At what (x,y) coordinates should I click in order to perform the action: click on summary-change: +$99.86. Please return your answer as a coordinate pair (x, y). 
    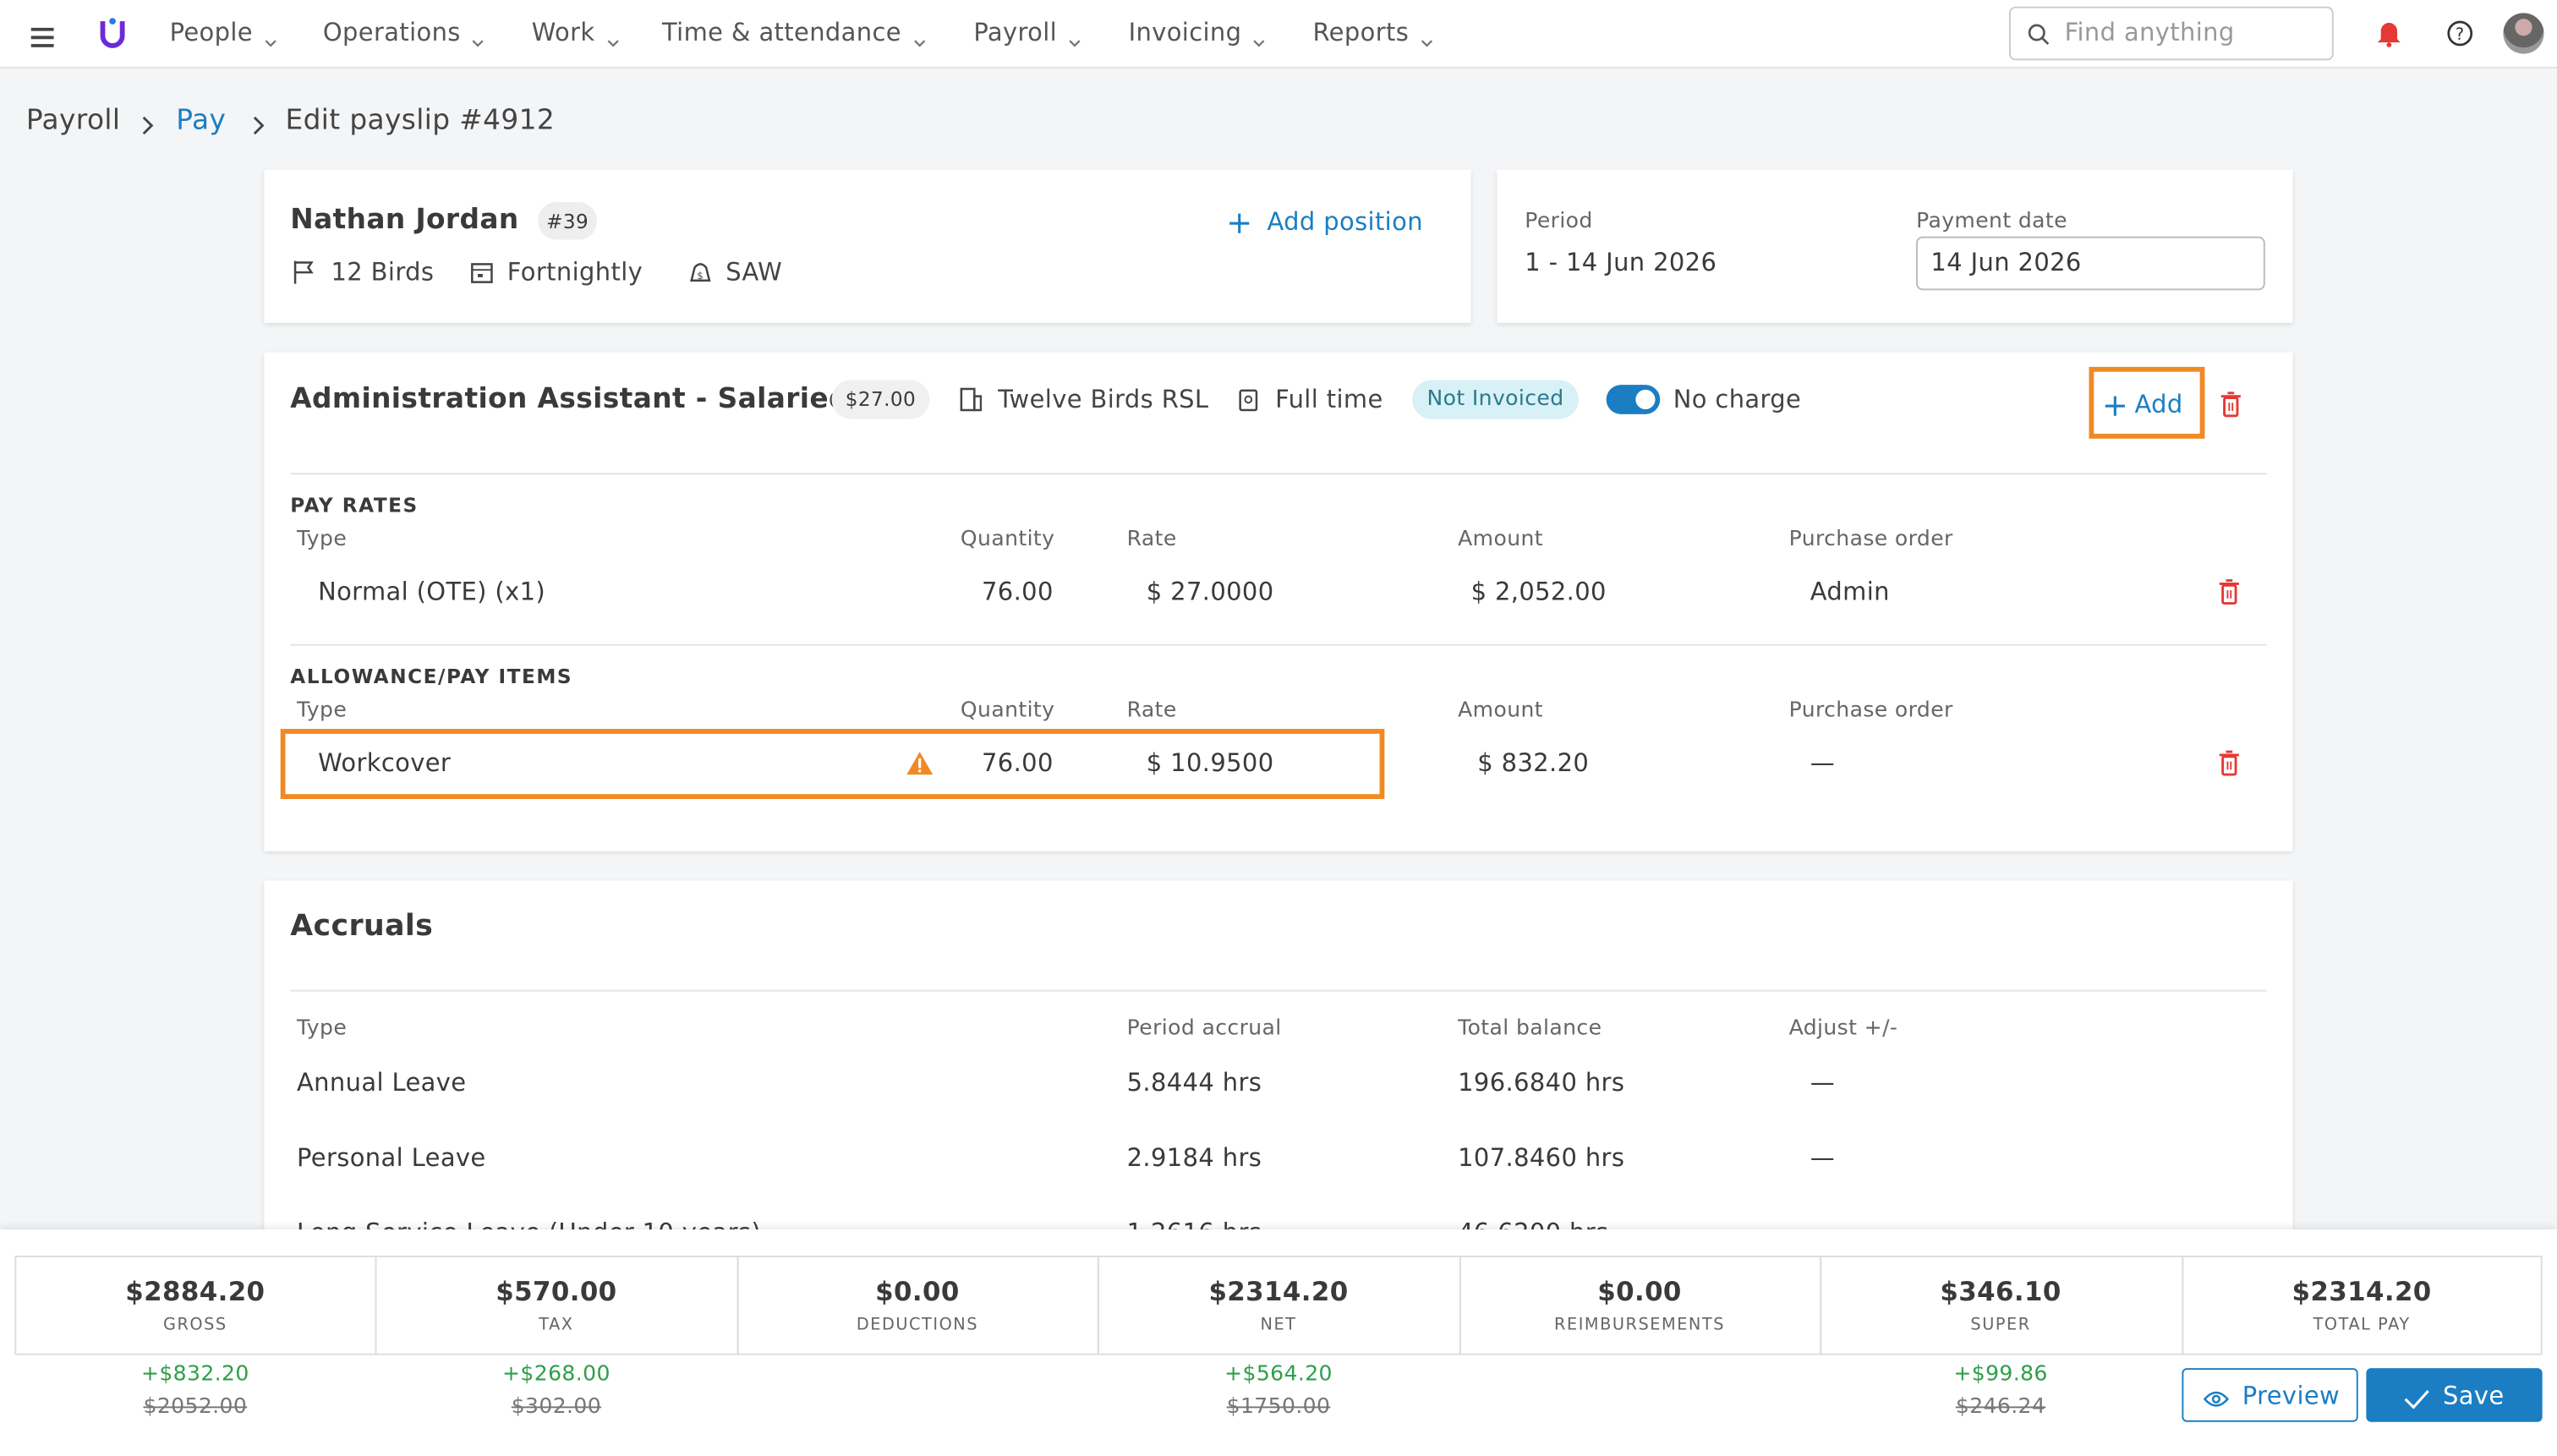
    Looking at the image, I should click on (2000, 1375).